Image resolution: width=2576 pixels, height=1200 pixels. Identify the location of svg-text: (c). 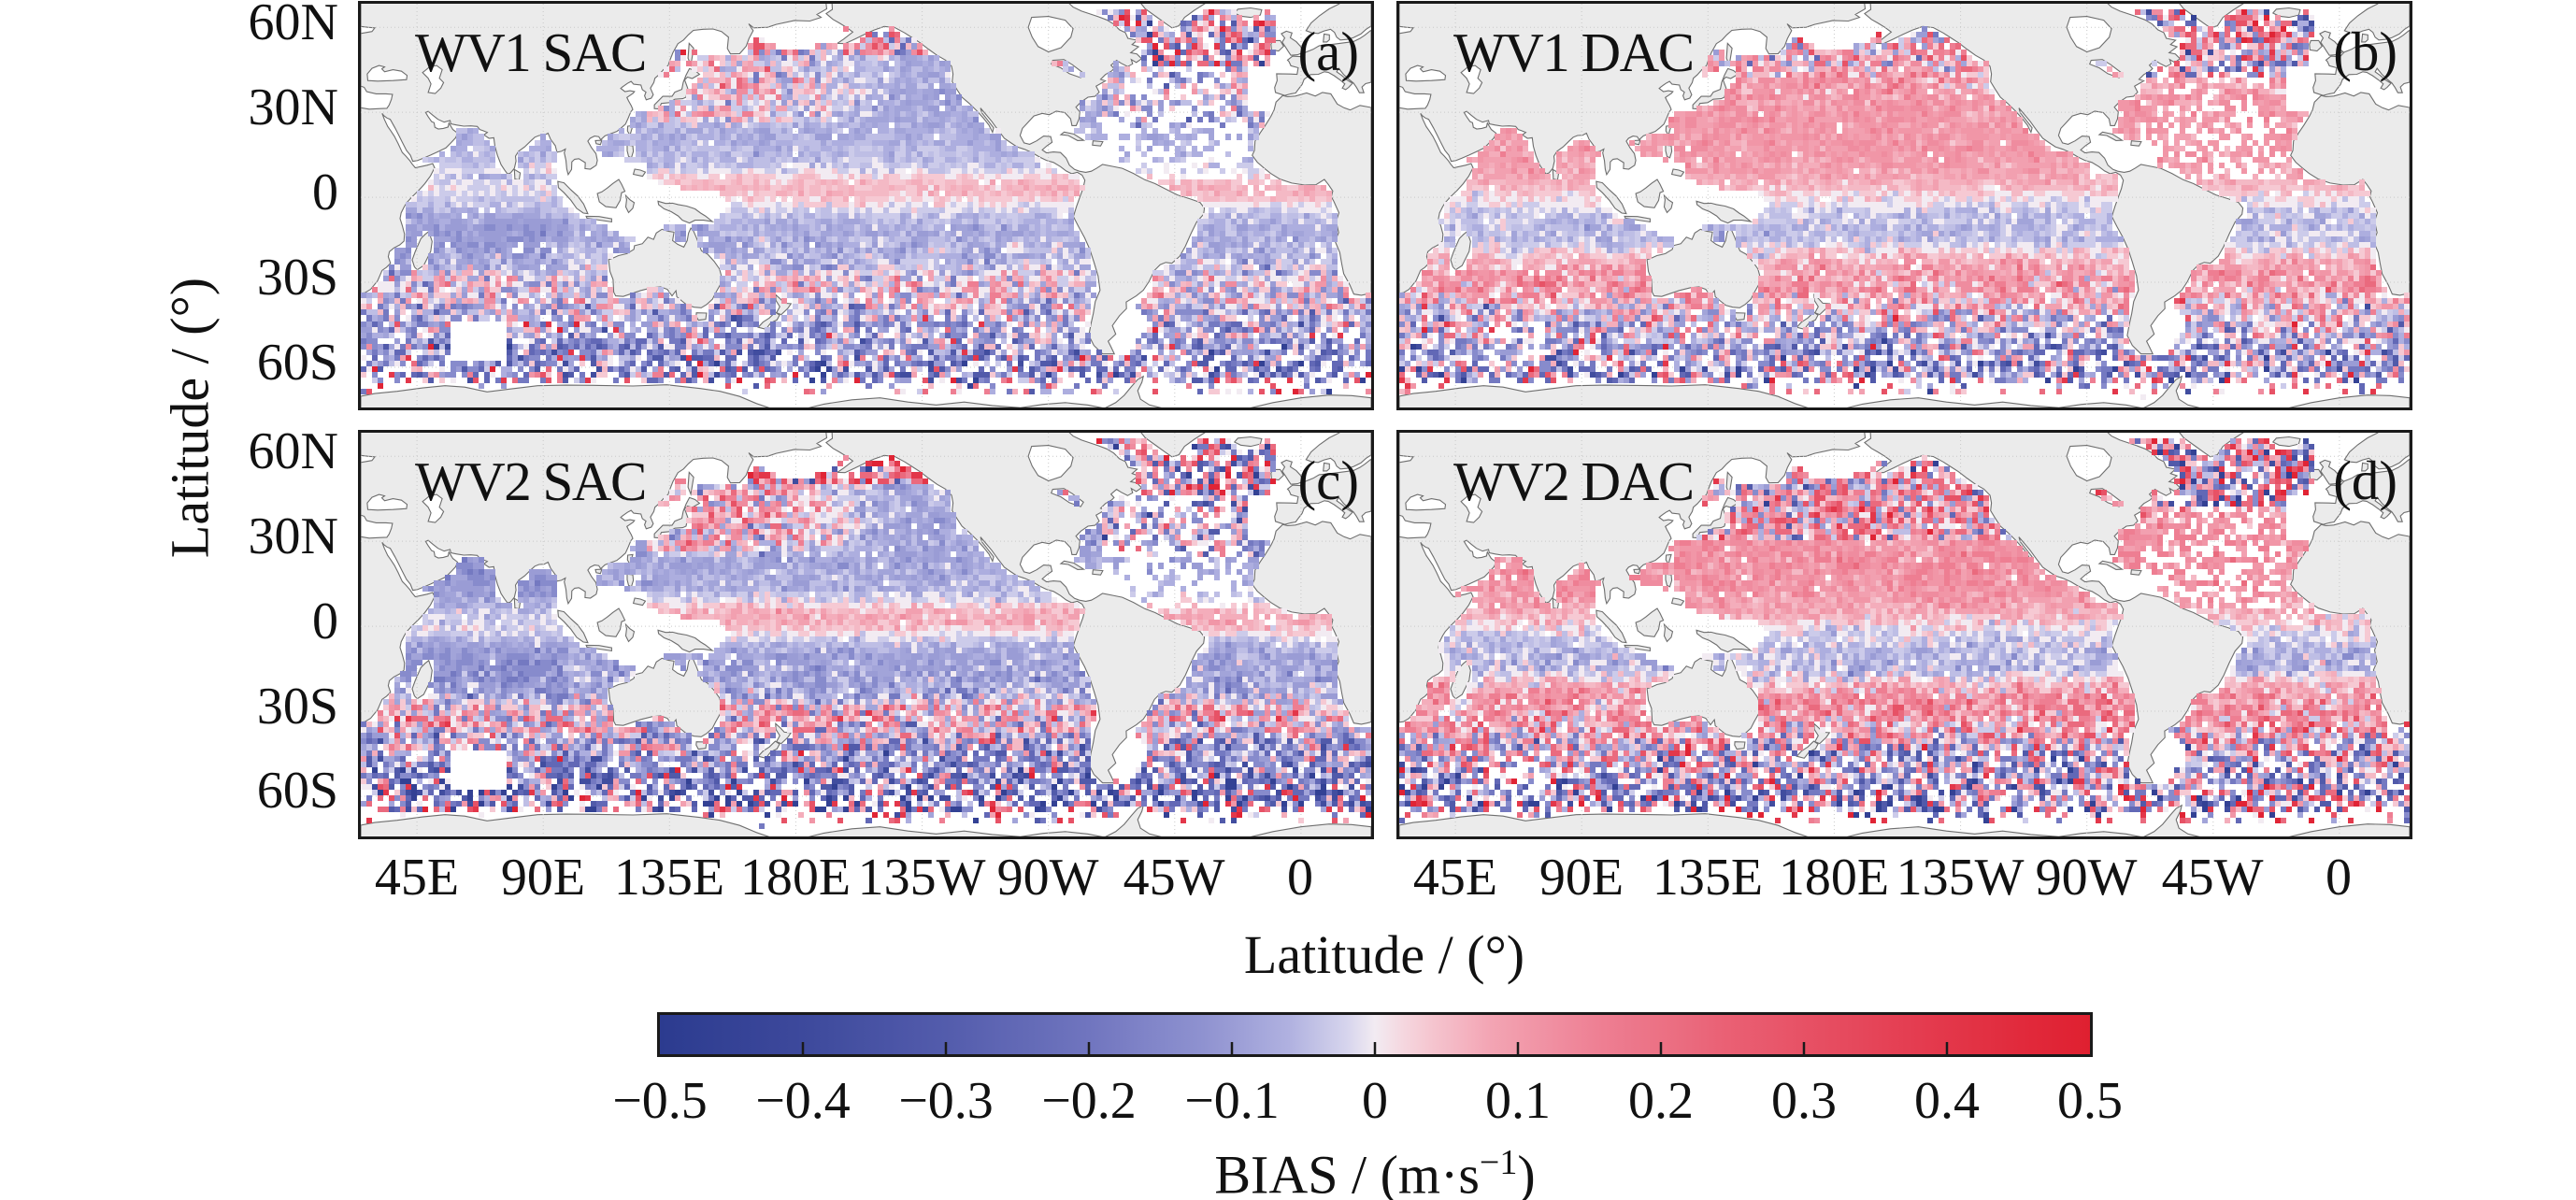
(1327, 480).